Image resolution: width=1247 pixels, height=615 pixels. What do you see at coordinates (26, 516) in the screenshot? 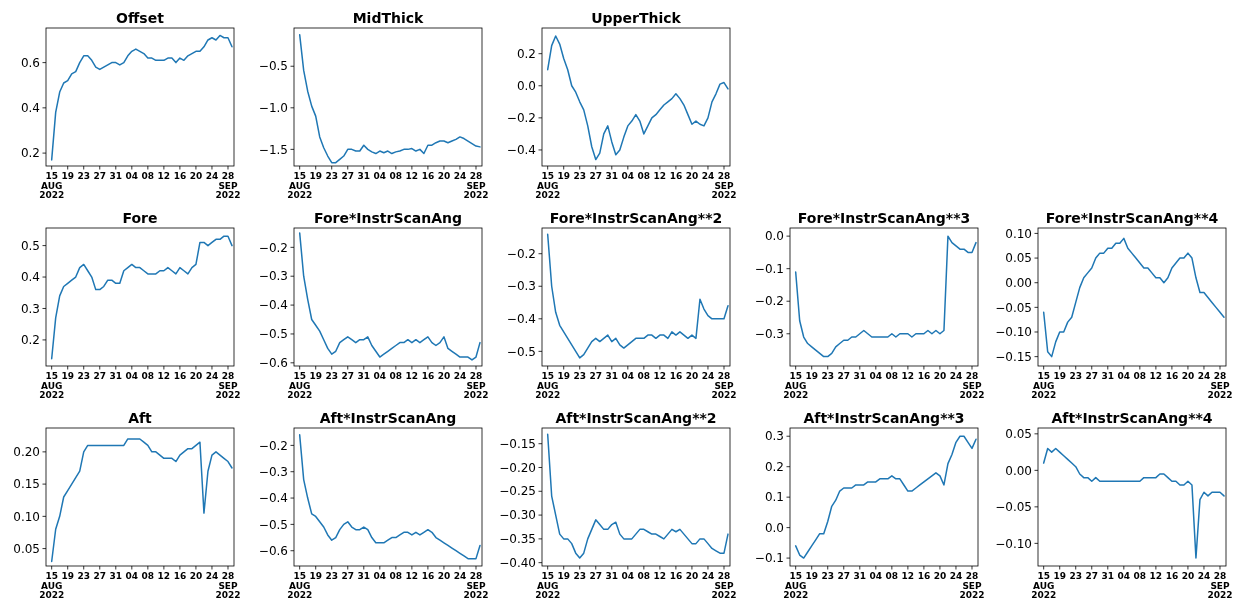
I see `y-tick-label: 0.10` at bounding box center [26, 516].